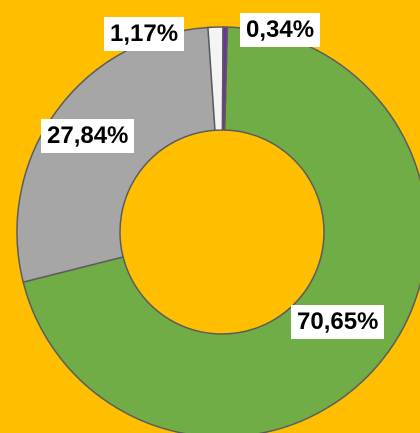  Describe the element at coordinates (338, 322) in the screenshot. I see `data-label-slice-1: 70,65%` at that location.